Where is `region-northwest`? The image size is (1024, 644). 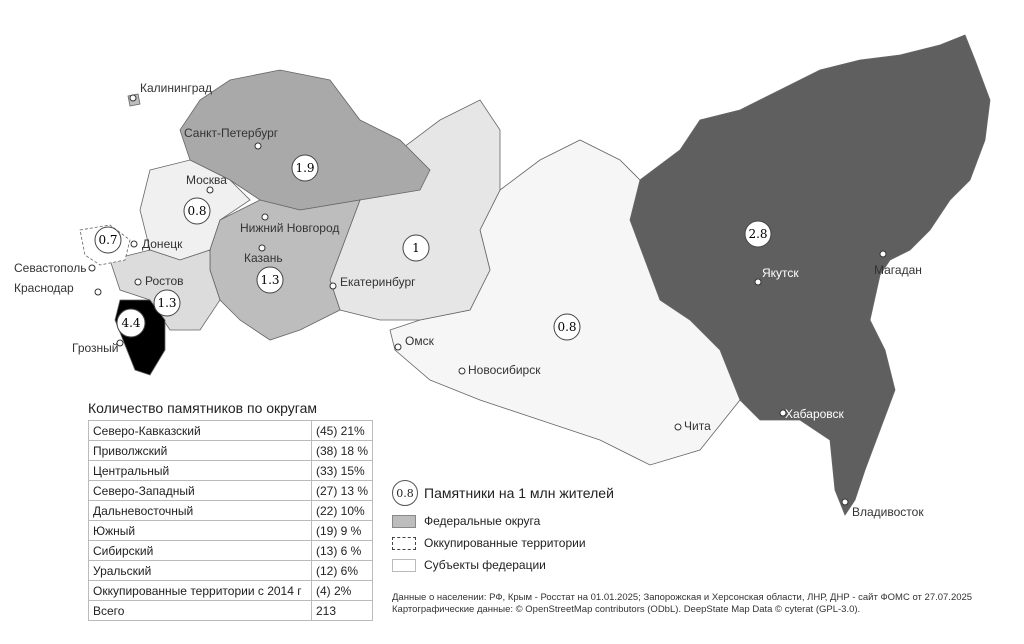
region-northwest is located at coordinates (305, 140).